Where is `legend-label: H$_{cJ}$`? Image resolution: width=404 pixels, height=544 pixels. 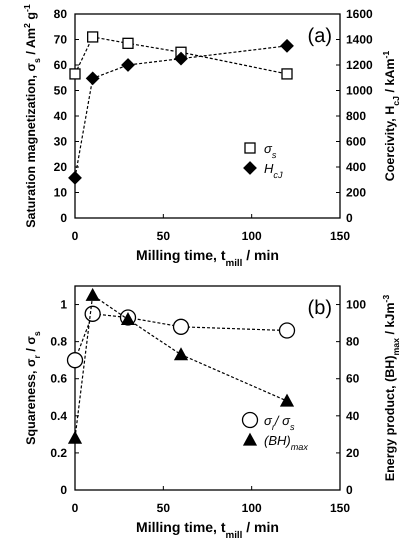 legend-label: H$_{cJ}$ is located at coordinates (273, 170).